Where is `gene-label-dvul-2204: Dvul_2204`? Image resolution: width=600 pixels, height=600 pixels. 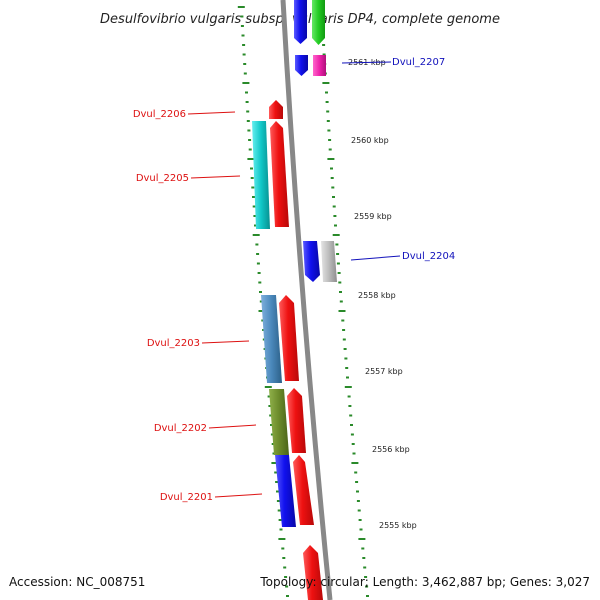 gene-label-dvul-2204: Dvul_2204 is located at coordinates (428, 256).